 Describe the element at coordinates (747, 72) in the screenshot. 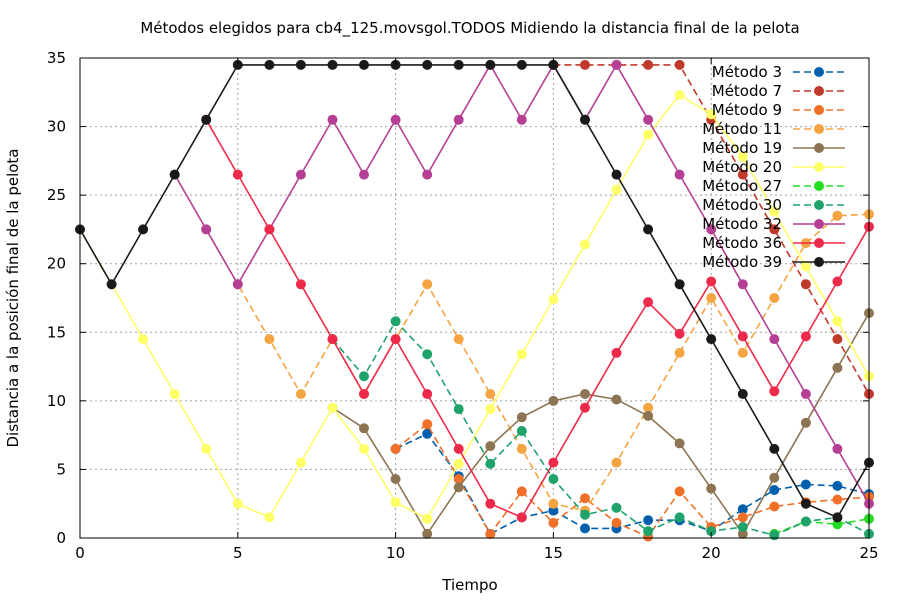

I see `legend-label: Método 3` at that location.